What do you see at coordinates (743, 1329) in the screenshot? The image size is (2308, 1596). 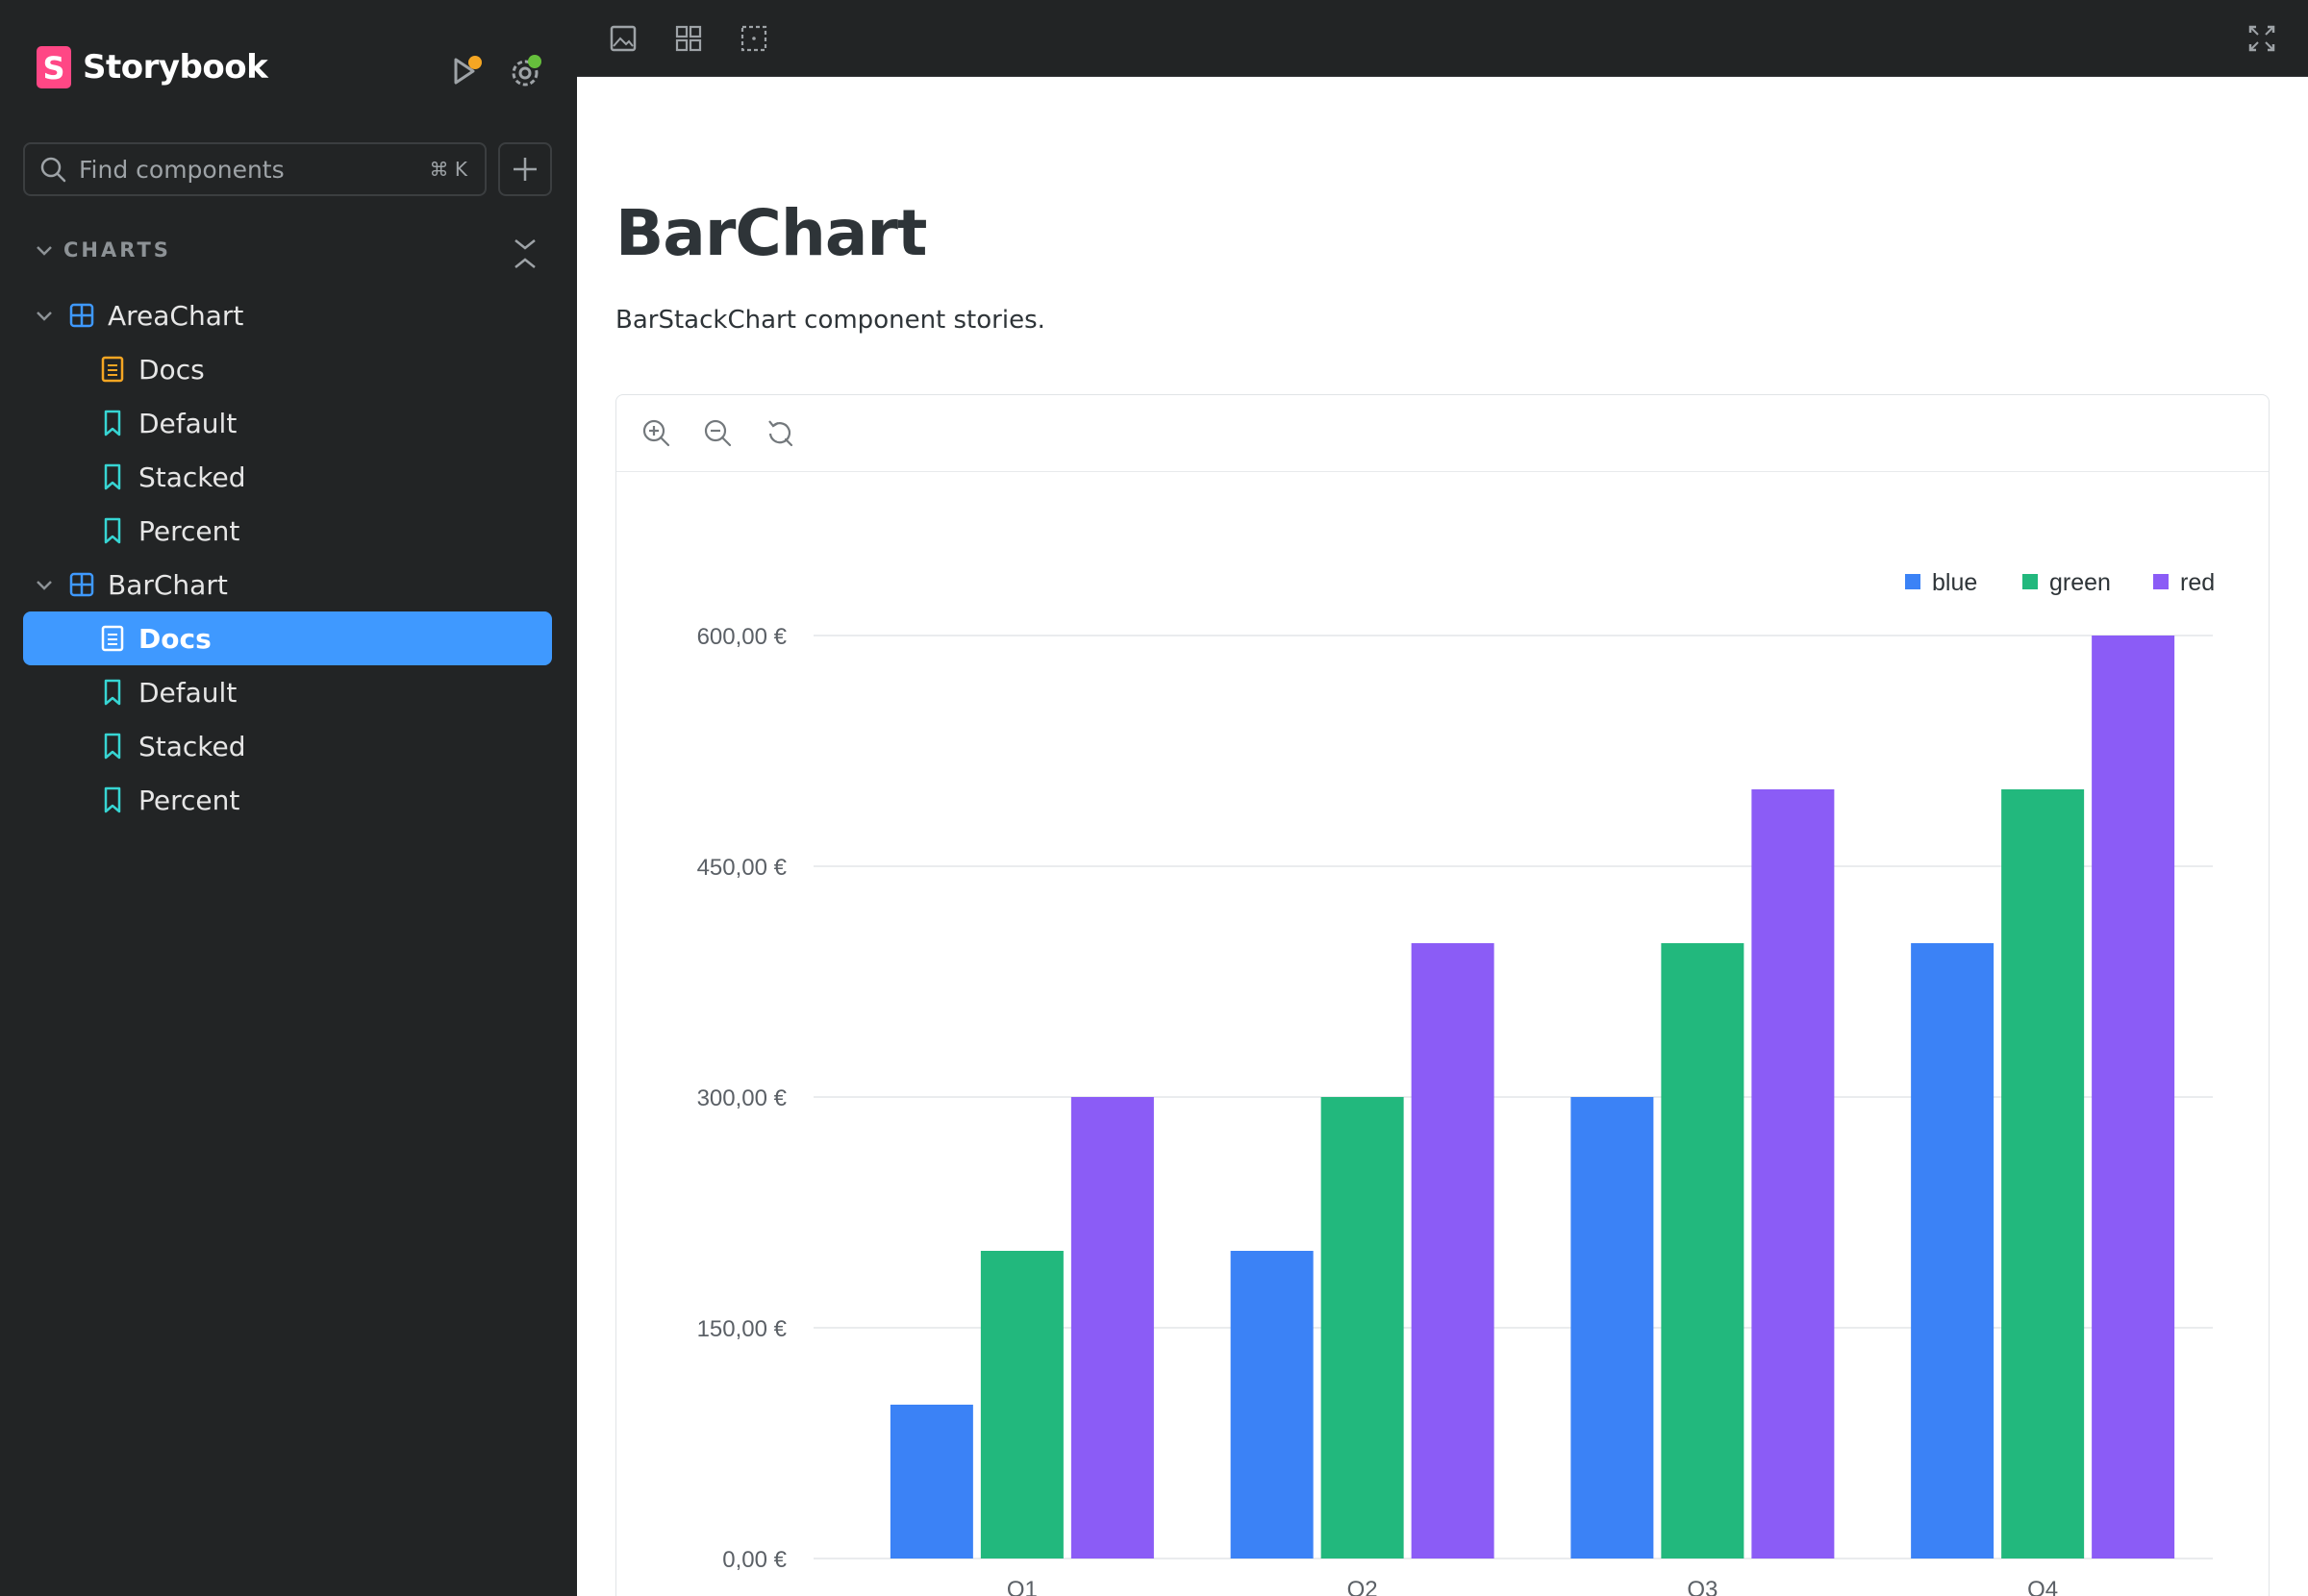 I see `y-tick-label: 150,00 €` at bounding box center [743, 1329].